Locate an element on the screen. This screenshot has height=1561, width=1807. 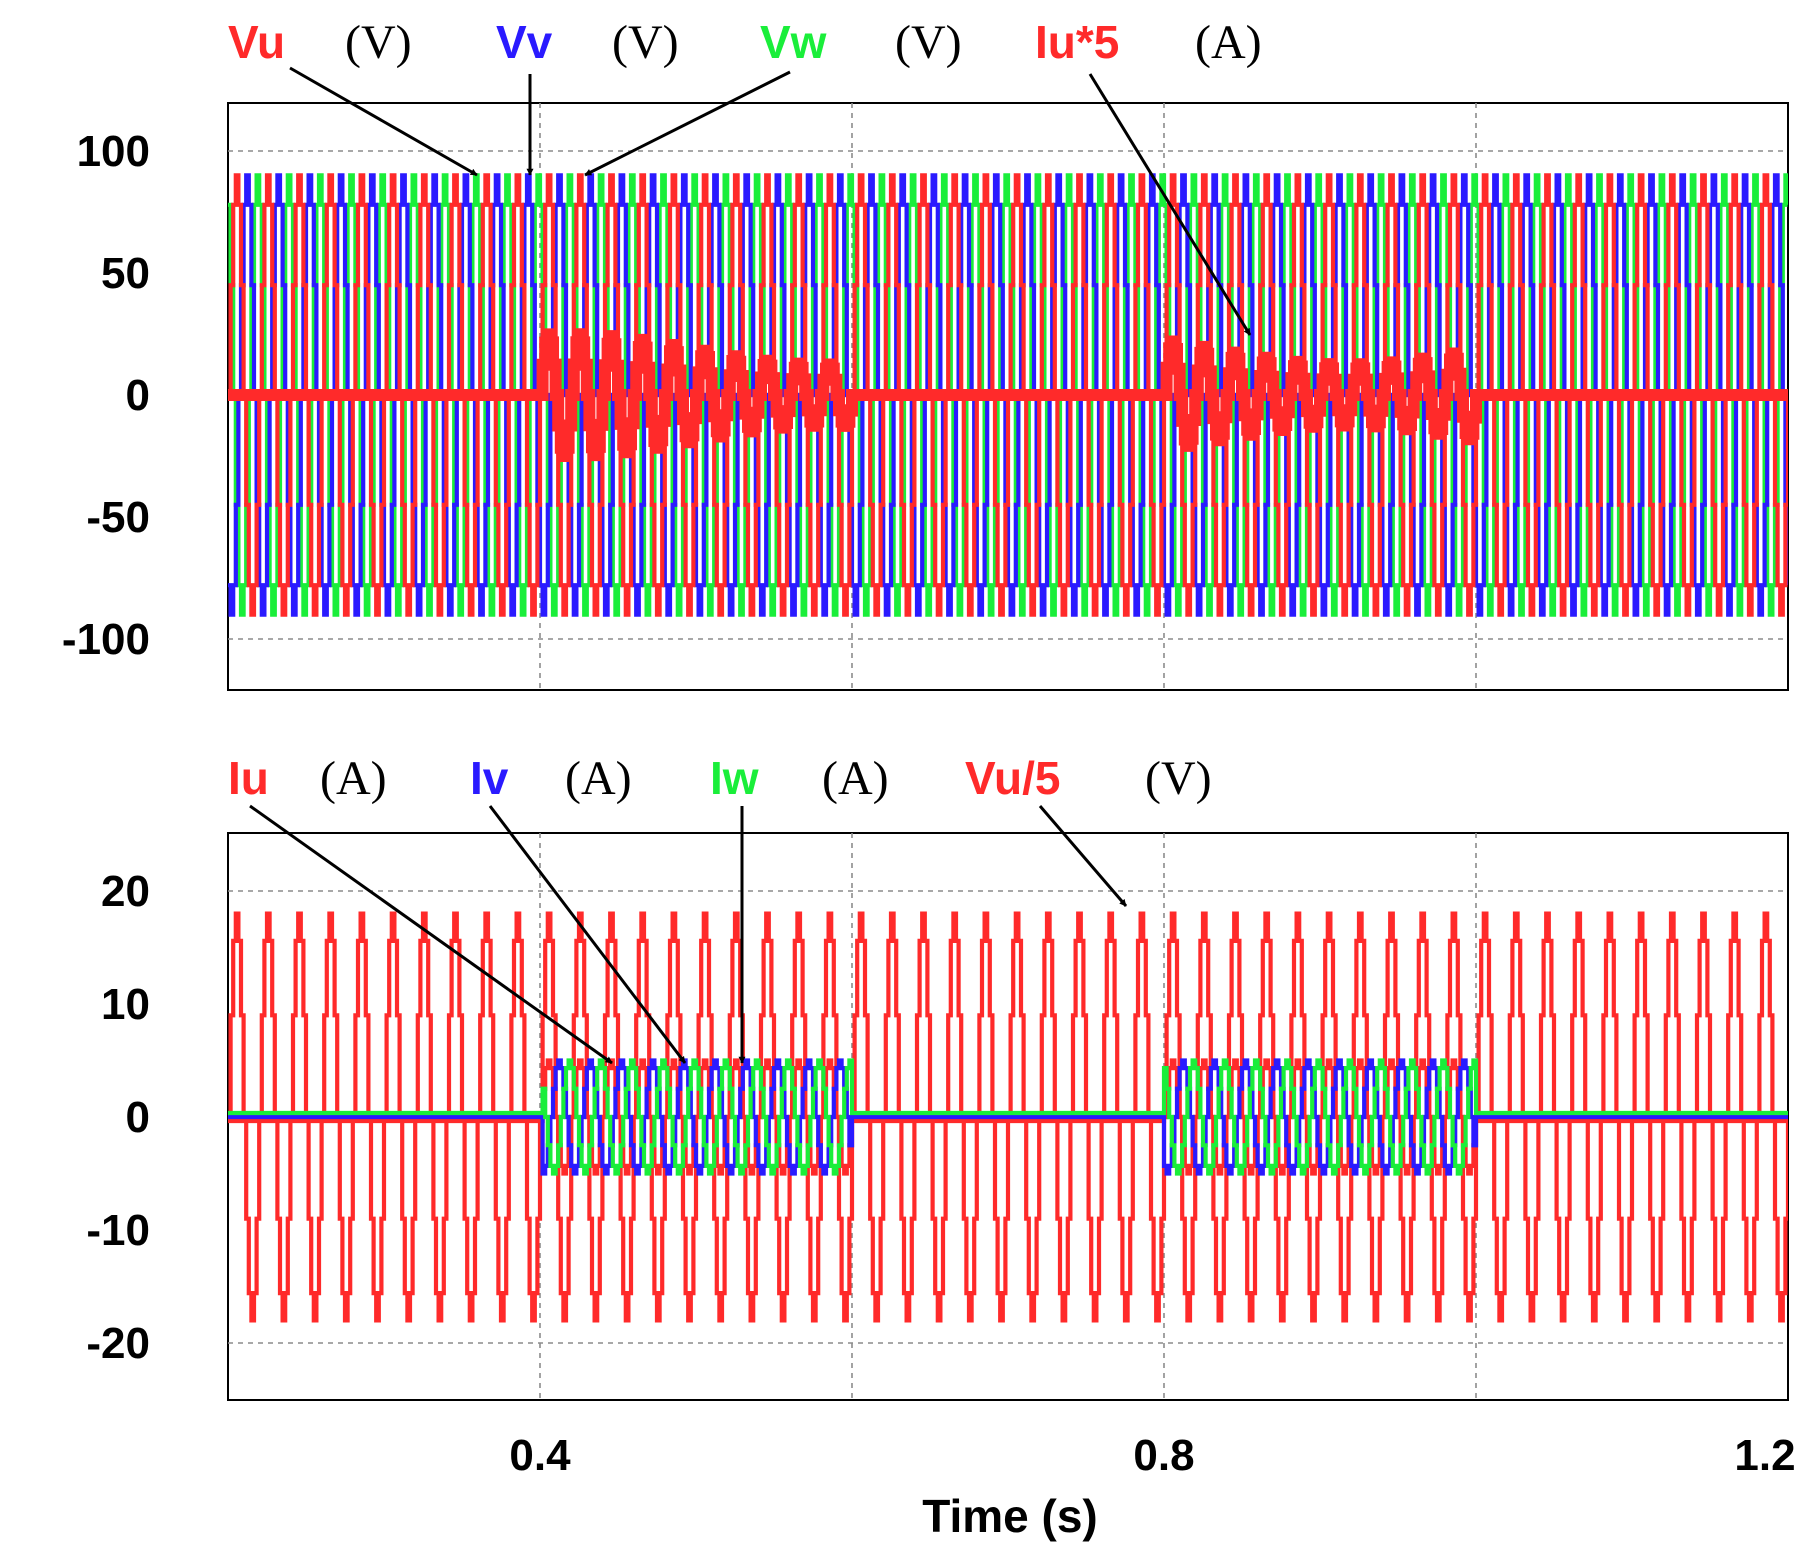
y-tick-label: -50 is located at coordinates (118, 517).